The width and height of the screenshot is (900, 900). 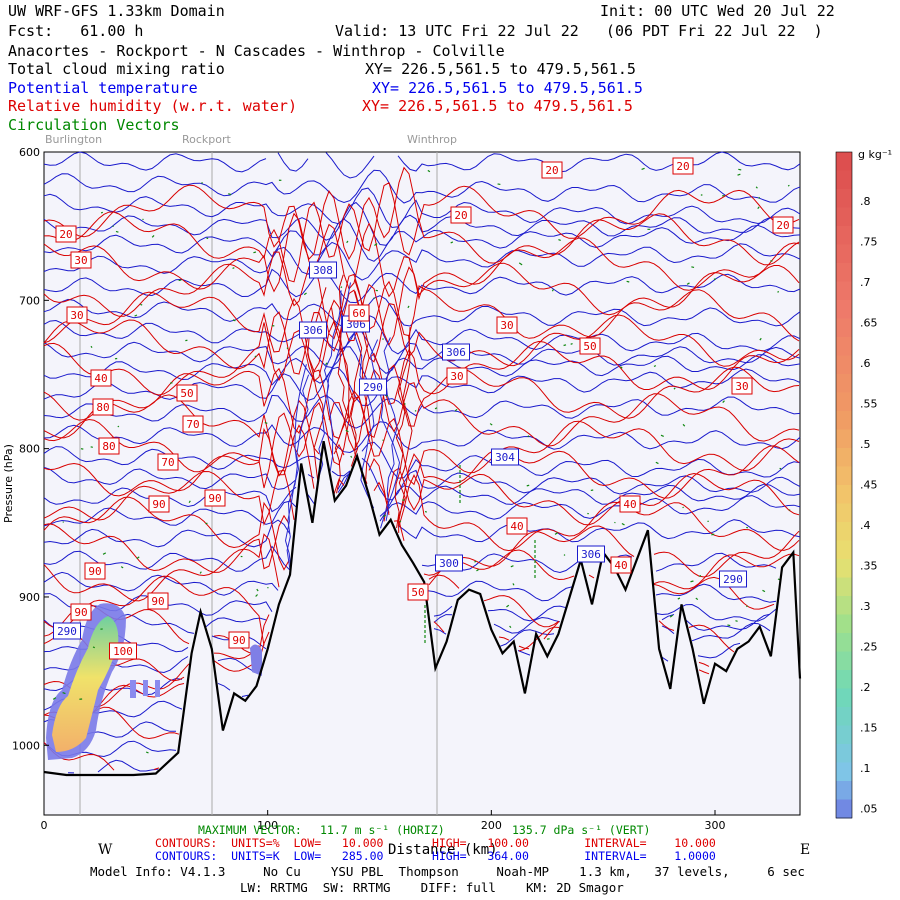 I want to click on colorbar-tick-label: .2, so click(x=865, y=687).